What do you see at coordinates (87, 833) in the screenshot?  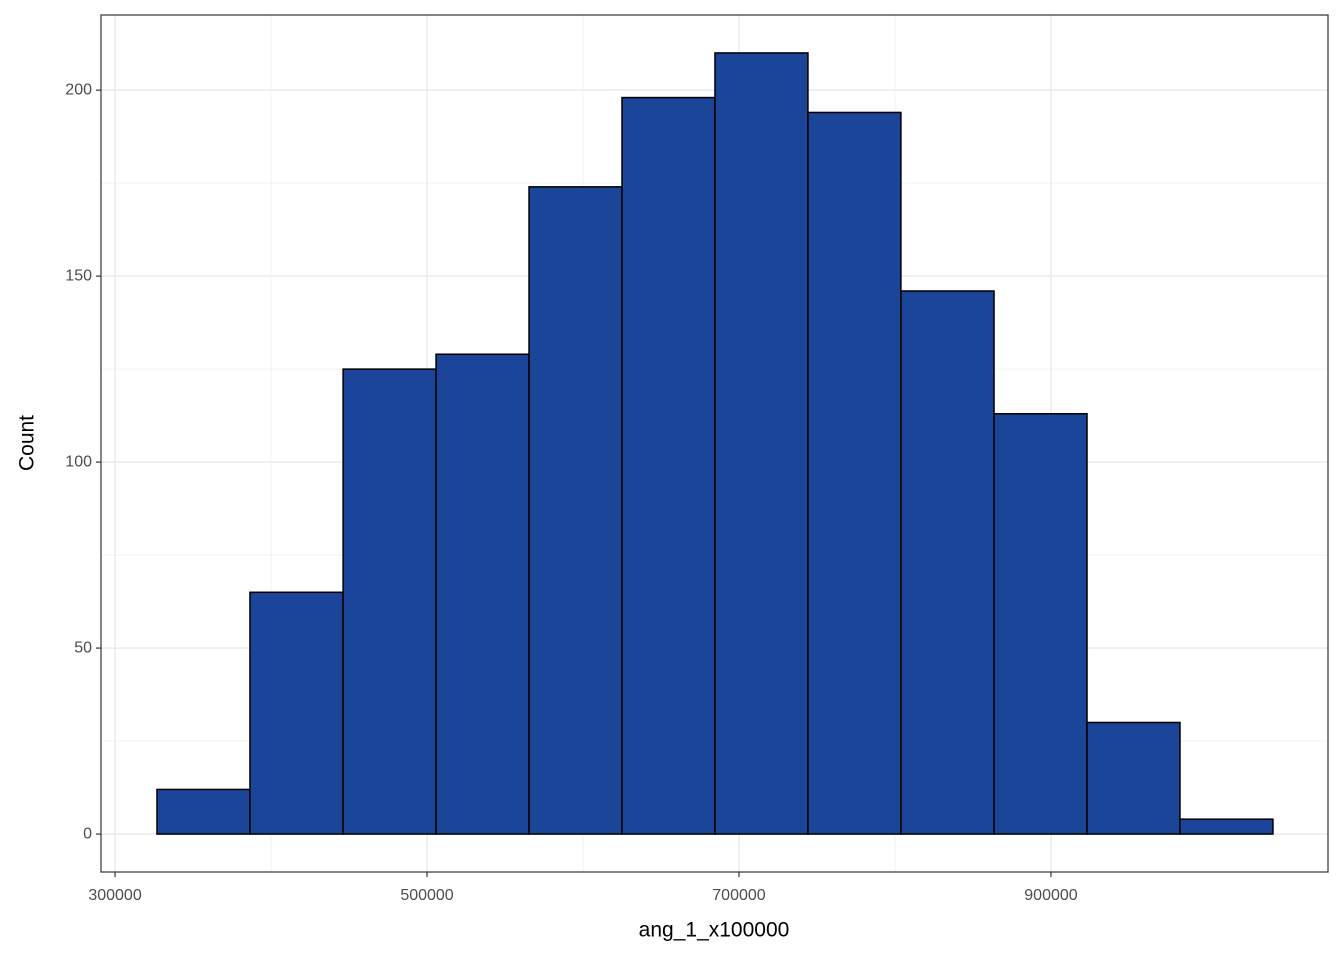 I see `y-tick-label: 0` at bounding box center [87, 833].